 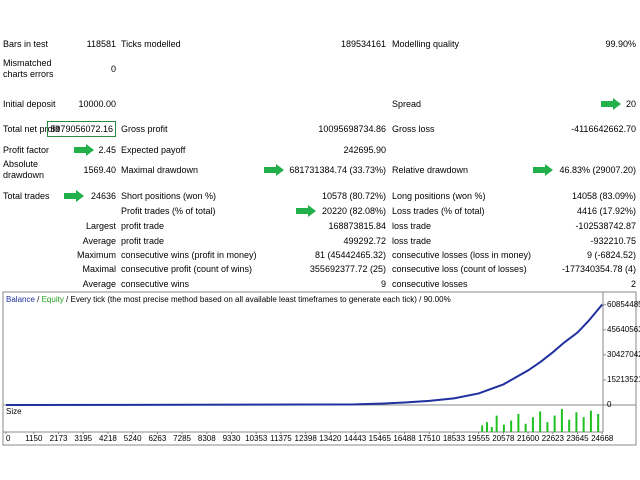 What do you see at coordinates (430, 169) in the screenshot?
I see `stat-label: Relative drawdown` at bounding box center [430, 169].